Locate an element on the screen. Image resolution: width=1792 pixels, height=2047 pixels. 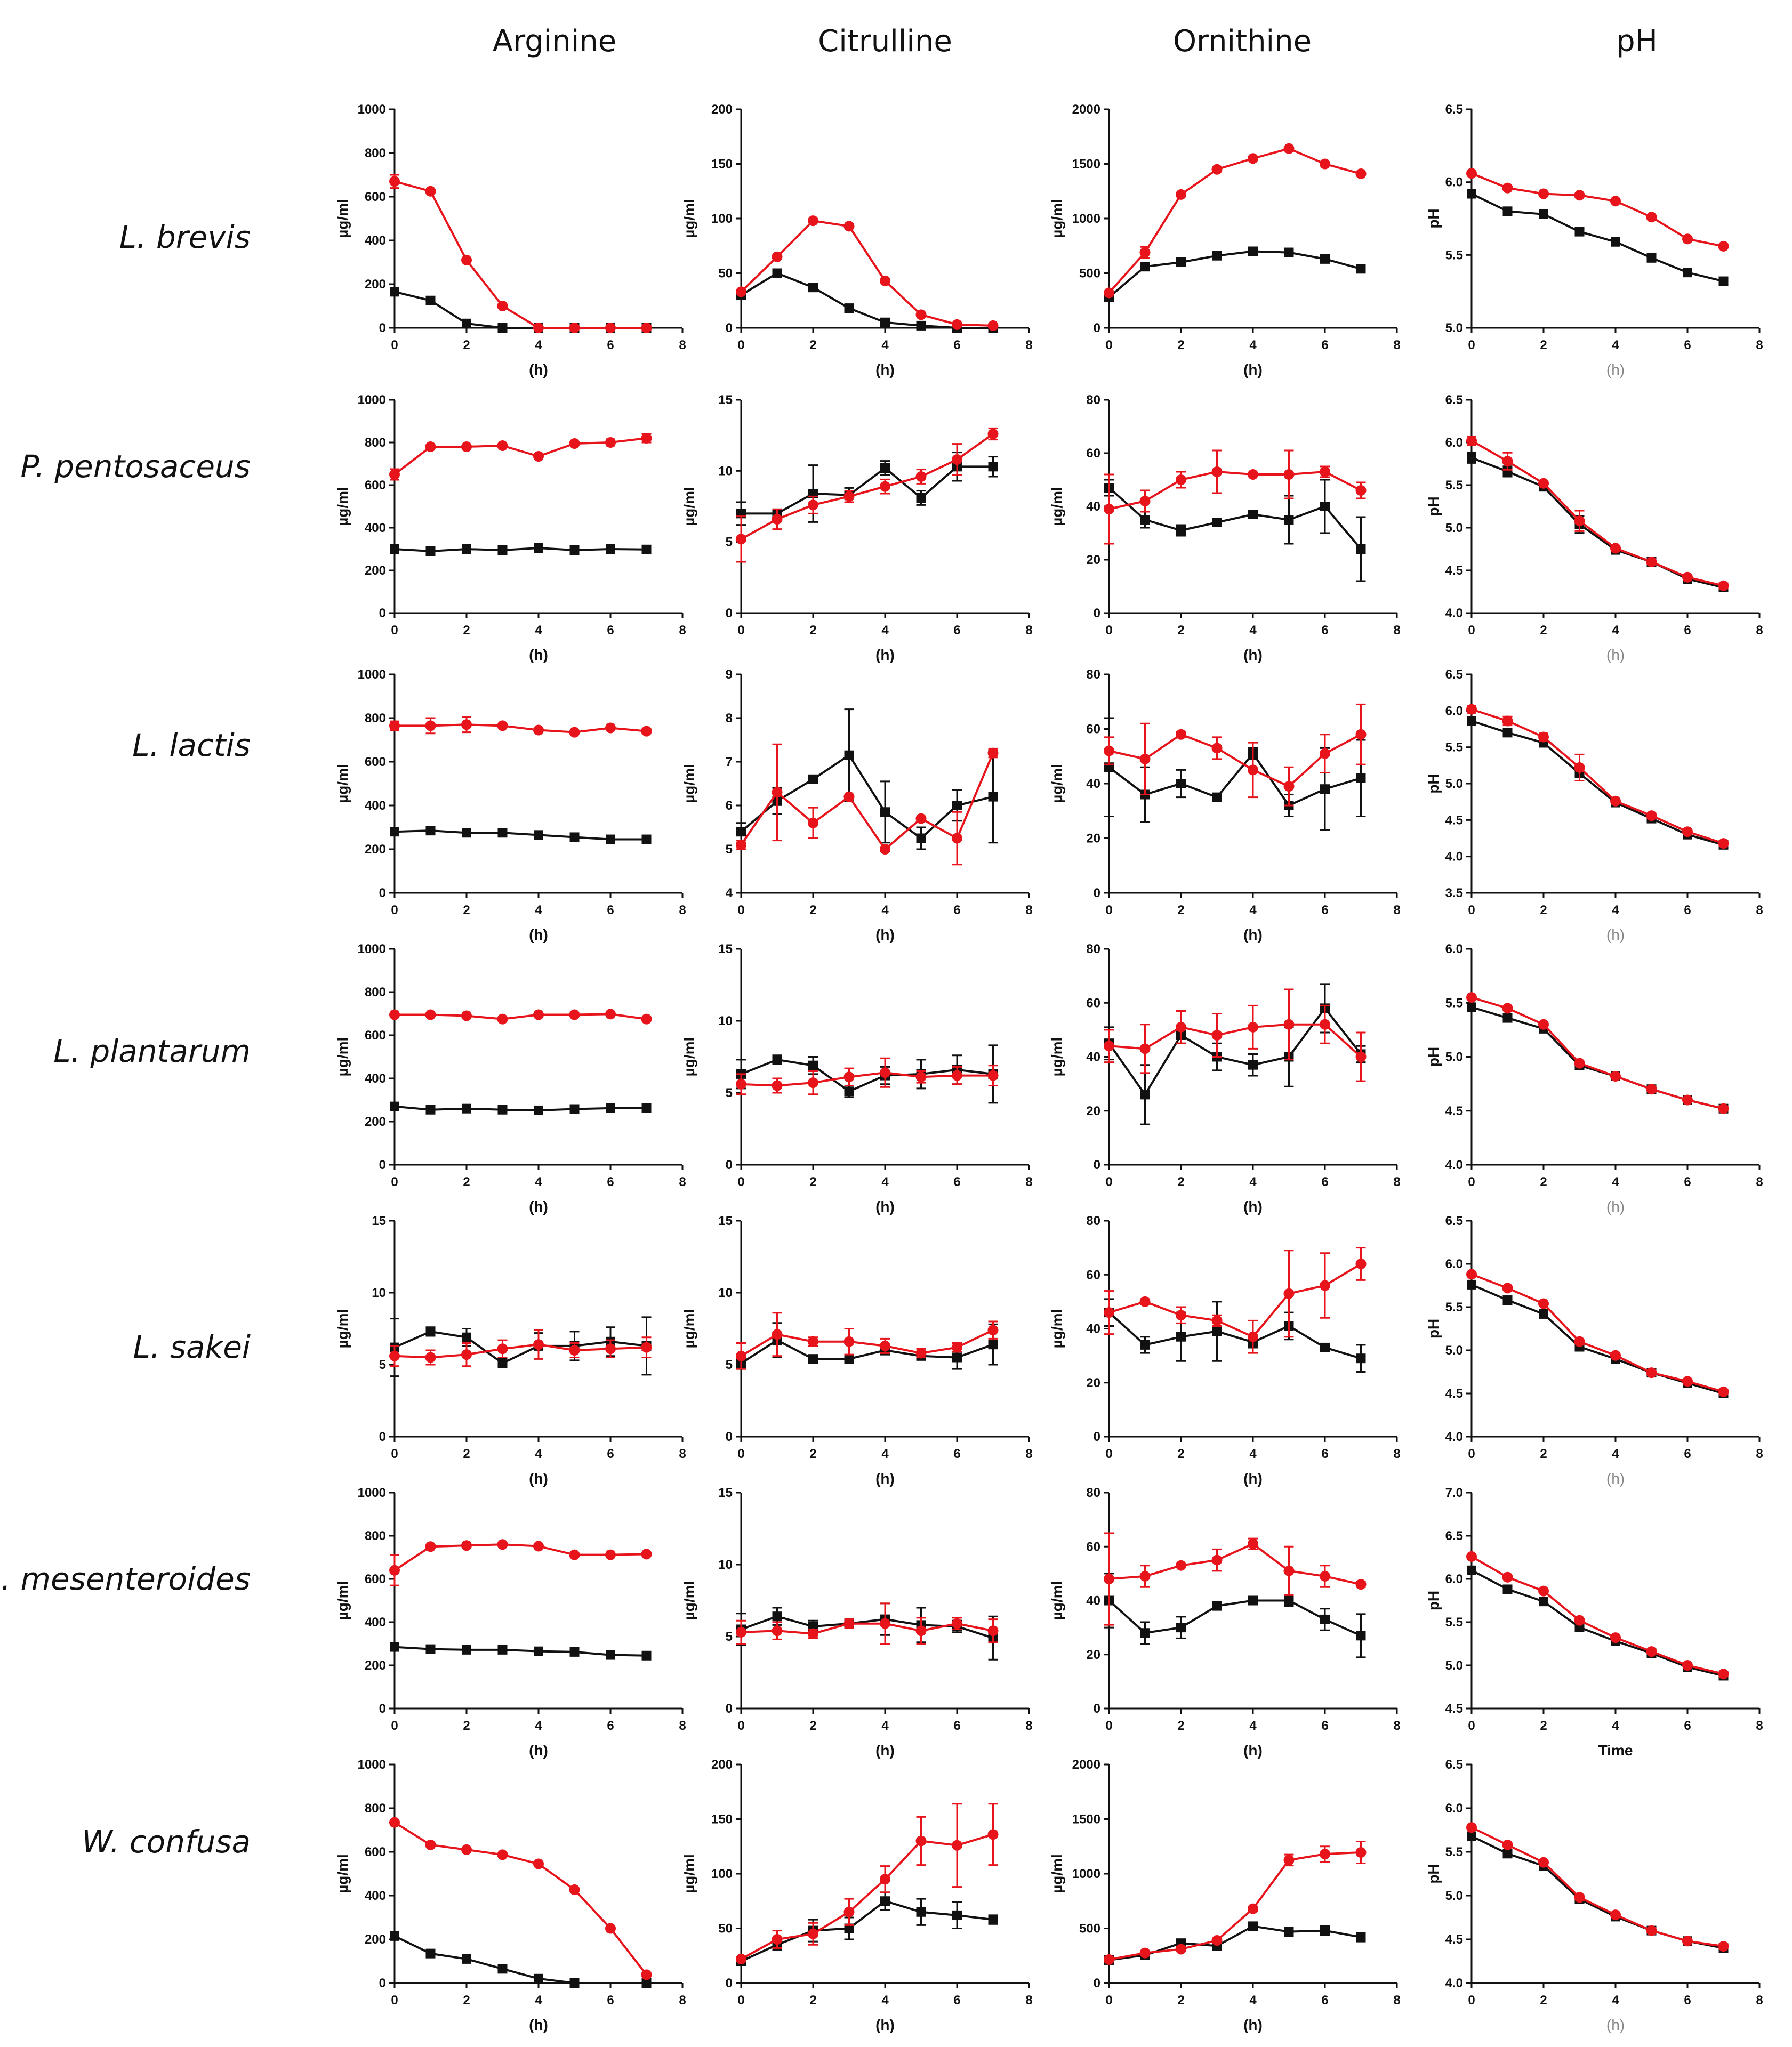
series-black is located at coordinates (867, 1928).